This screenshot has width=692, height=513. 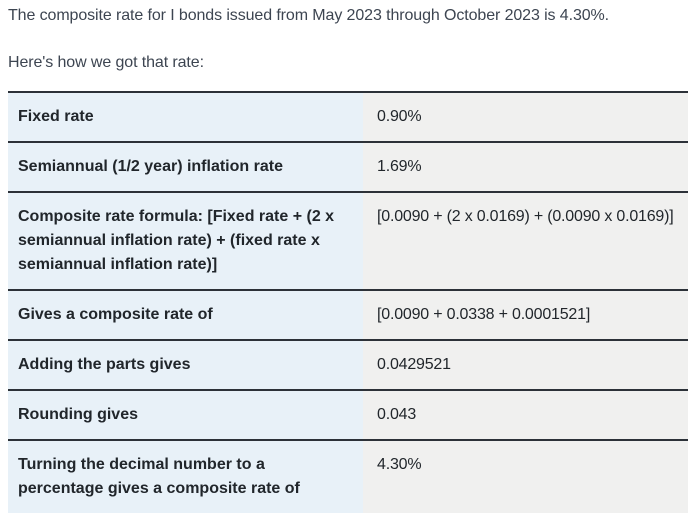 I want to click on row-label-gives-composite-rate: Gives a composite rate of, so click(x=185, y=315).